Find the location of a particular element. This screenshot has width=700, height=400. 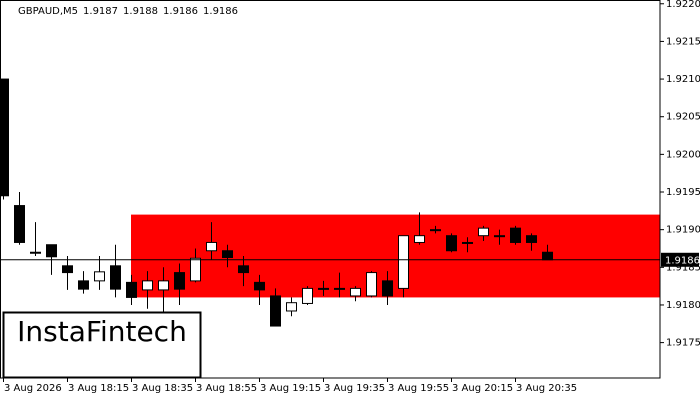

y-tick-label: 1.9210 is located at coordinates (683, 79).